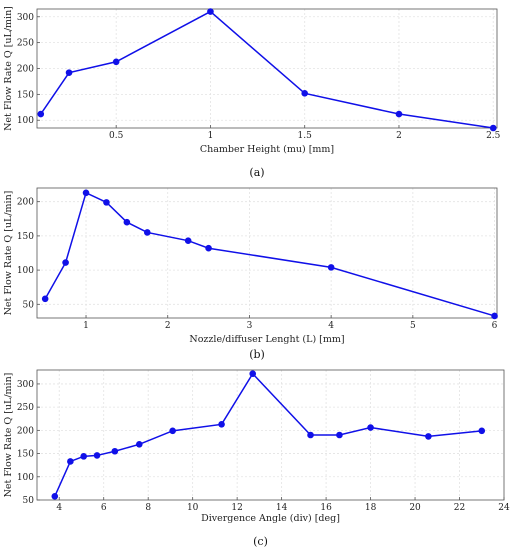  I want to click on chart-caption: (c), so click(260, 541).